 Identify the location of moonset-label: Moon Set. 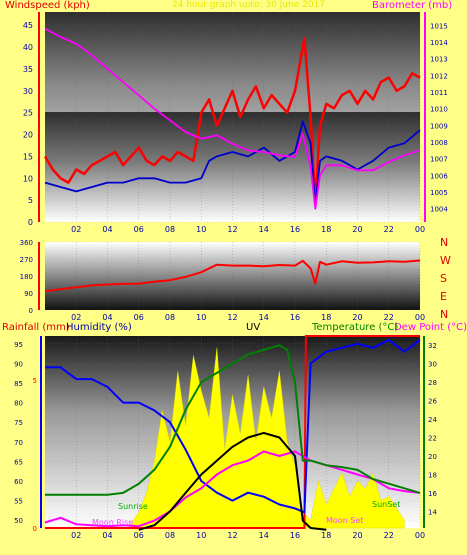
(345, 520).